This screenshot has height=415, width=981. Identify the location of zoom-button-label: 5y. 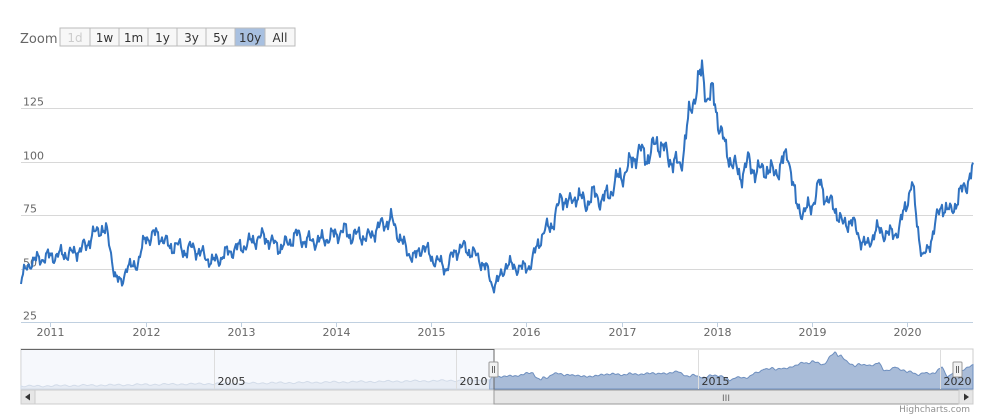
(220, 38).